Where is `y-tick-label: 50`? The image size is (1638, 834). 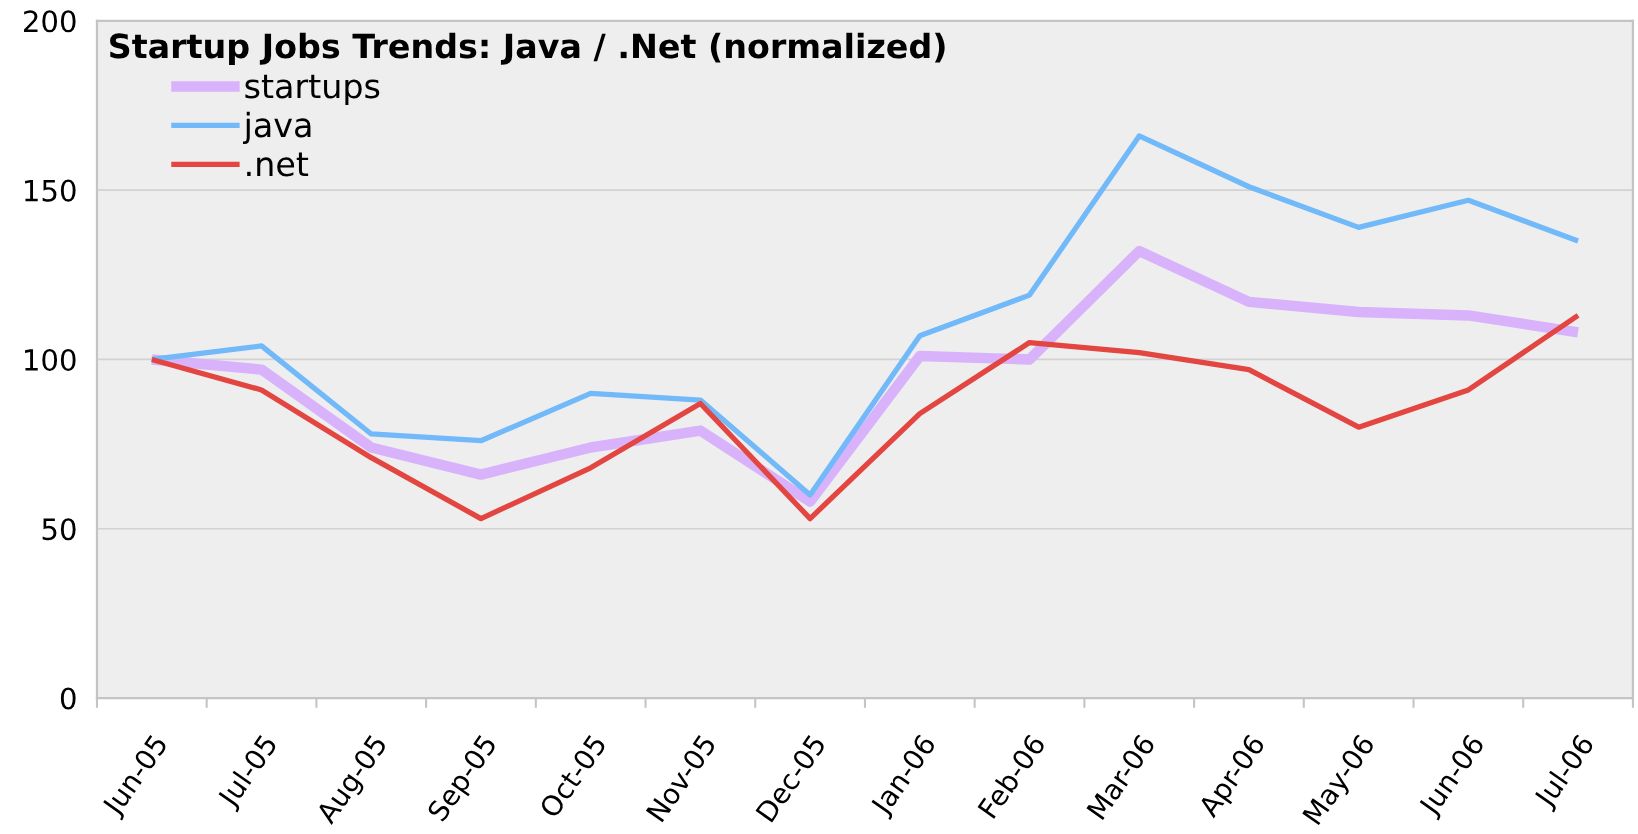 y-tick-label: 50 is located at coordinates (59, 529).